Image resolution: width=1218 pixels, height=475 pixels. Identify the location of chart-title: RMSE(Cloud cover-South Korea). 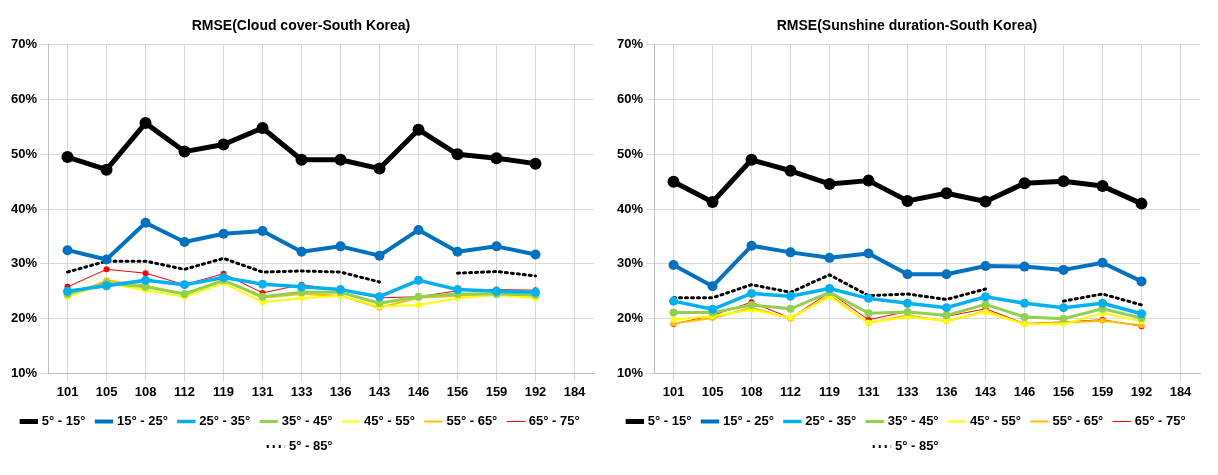
(301, 25).